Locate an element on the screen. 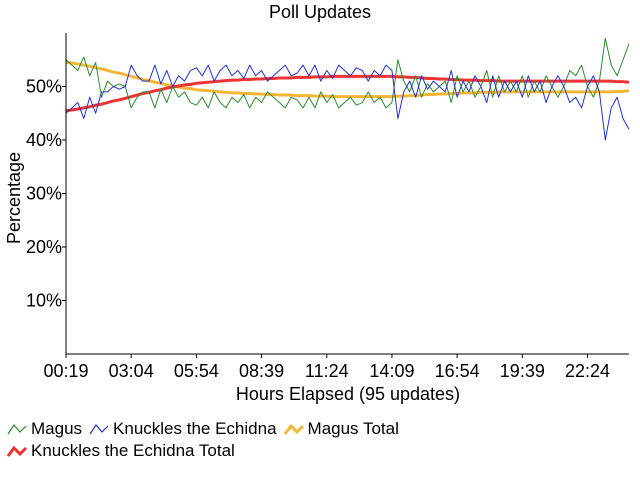 Image resolution: width=640 pixels, height=480 pixels. x-tick-label: 16:54 is located at coordinates (457, 371).